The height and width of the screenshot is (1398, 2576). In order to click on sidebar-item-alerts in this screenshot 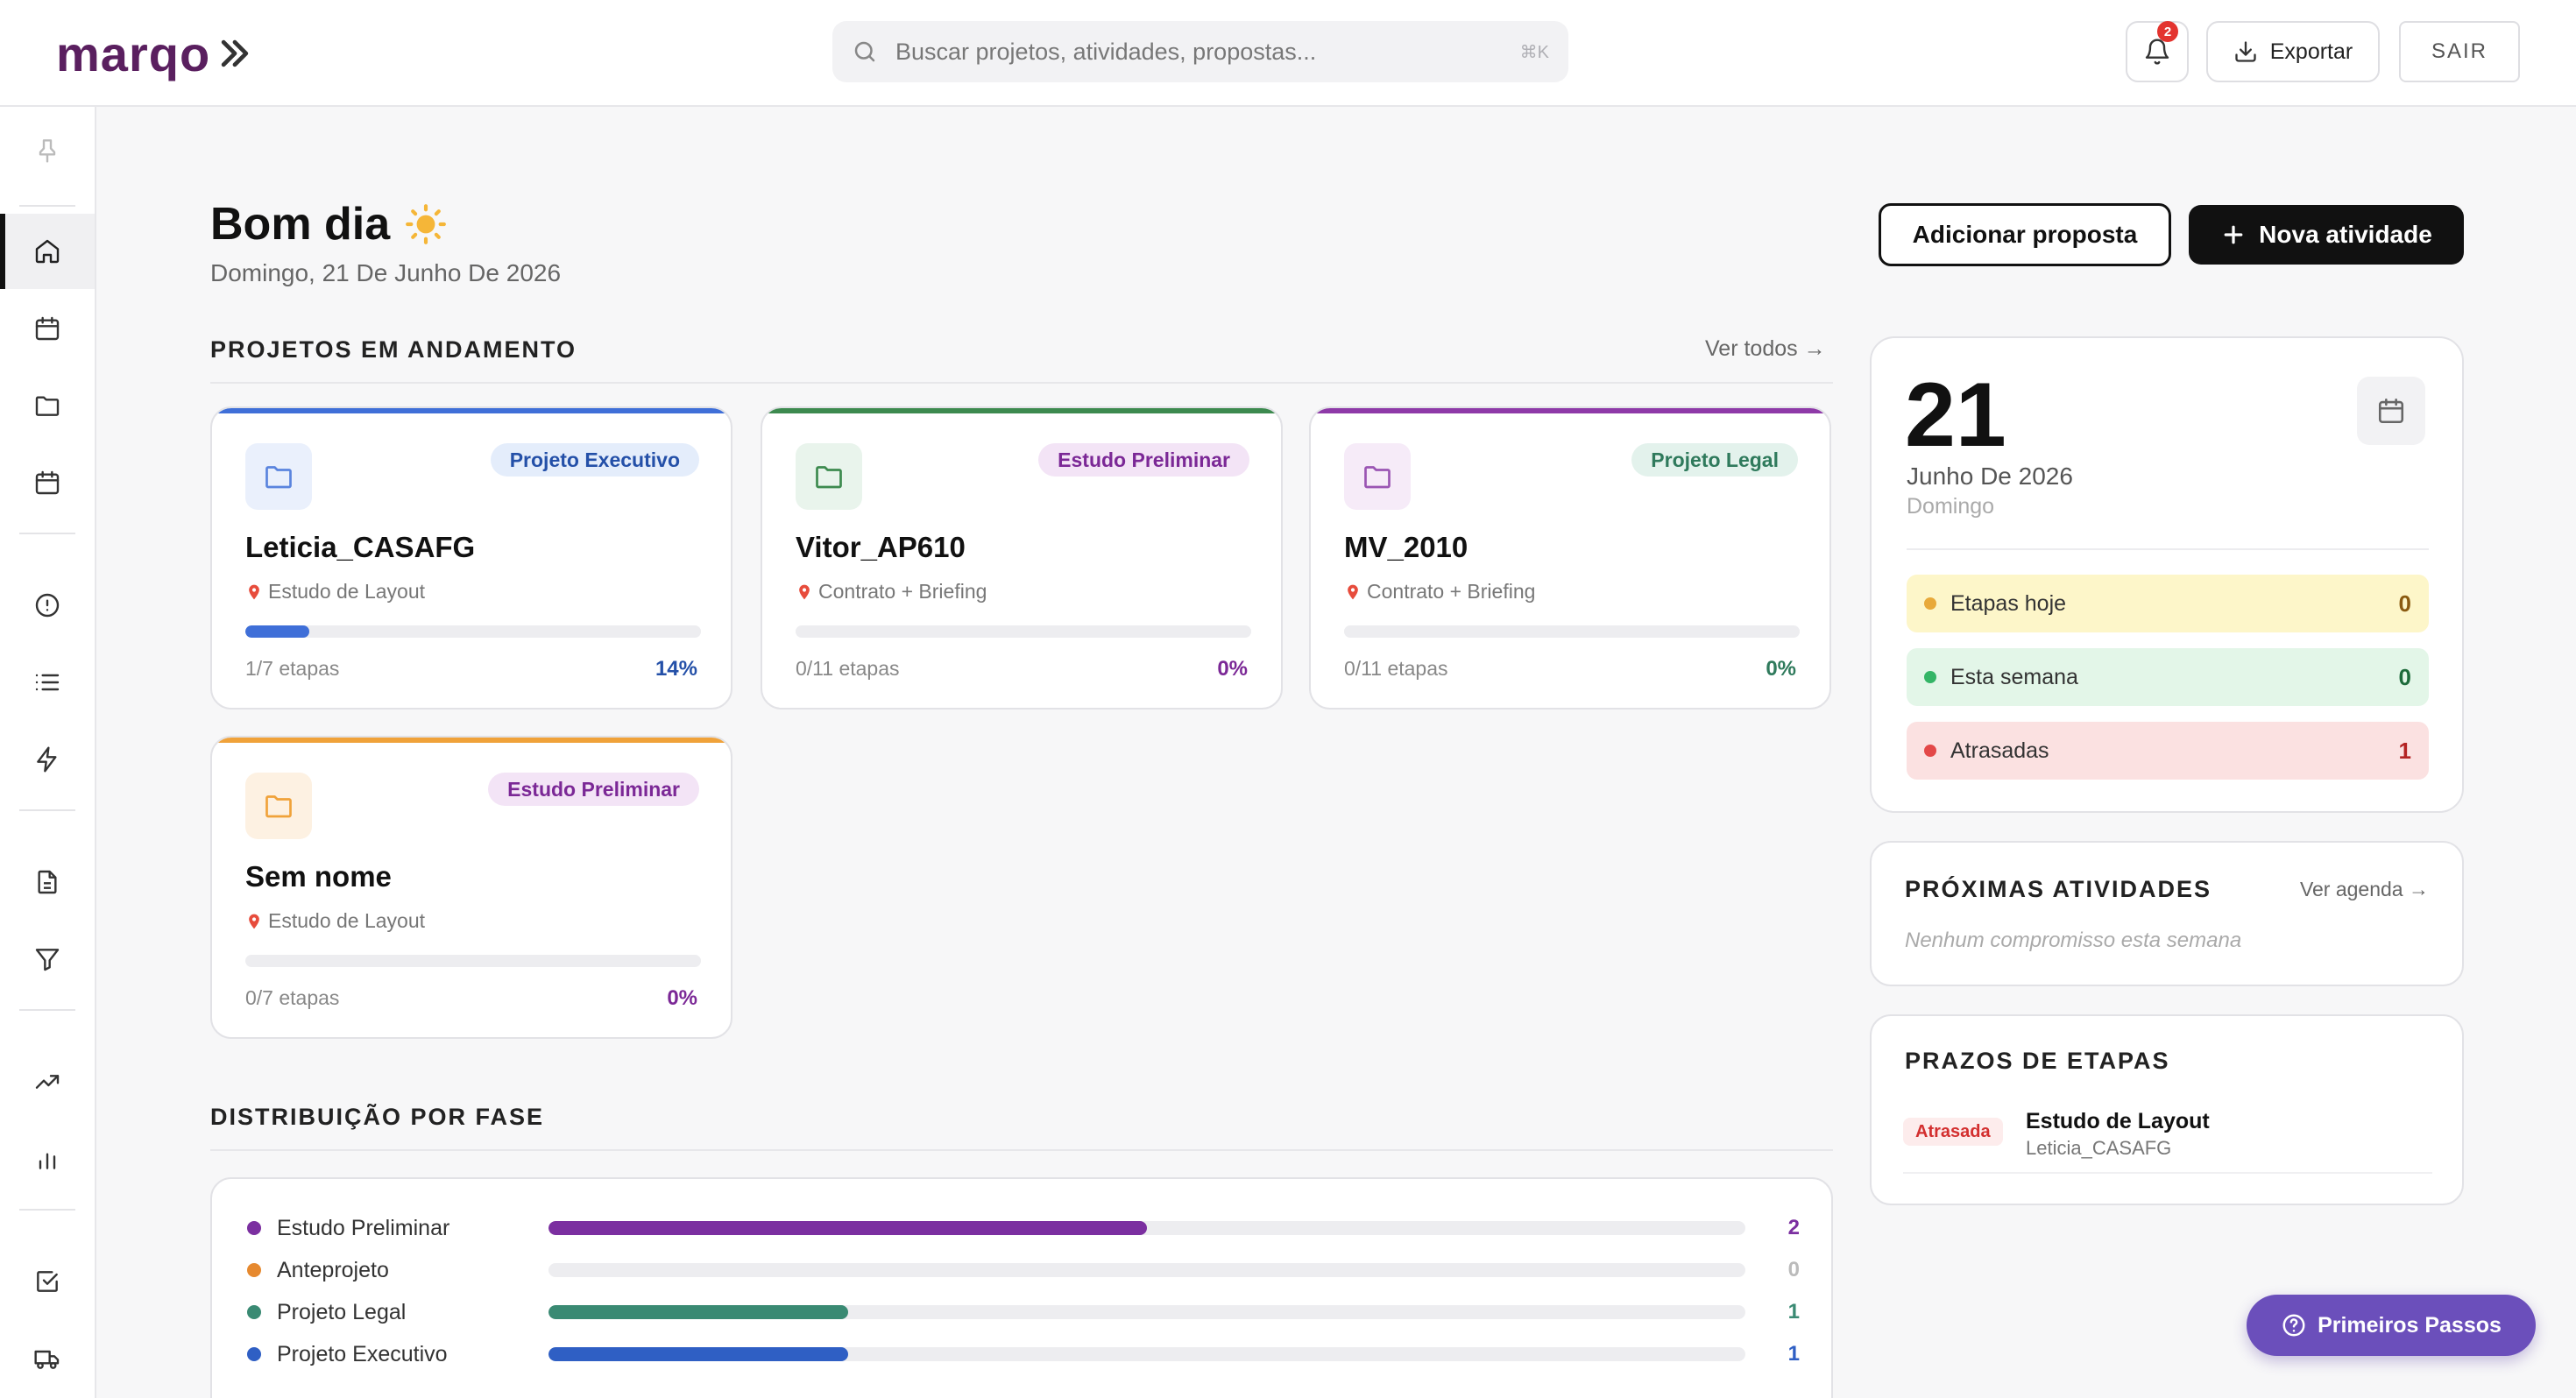, I will do `click(47, 605)`.